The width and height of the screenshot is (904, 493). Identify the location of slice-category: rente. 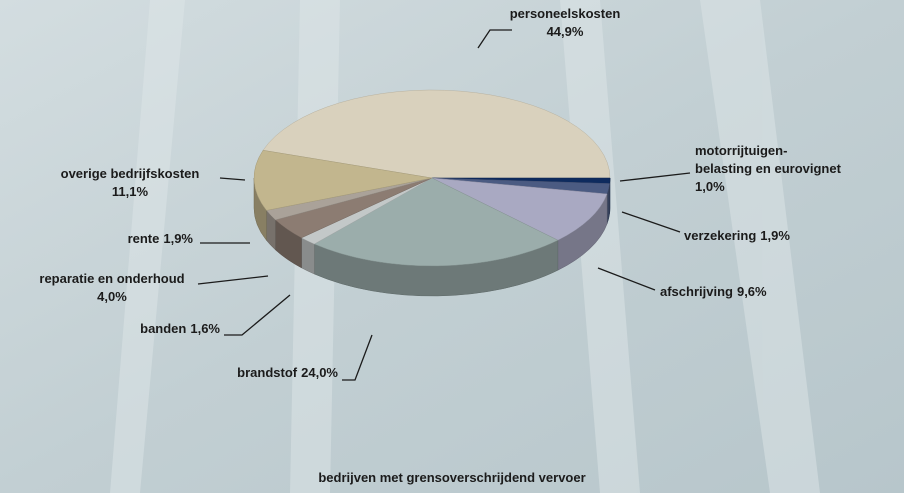
(144, 238).